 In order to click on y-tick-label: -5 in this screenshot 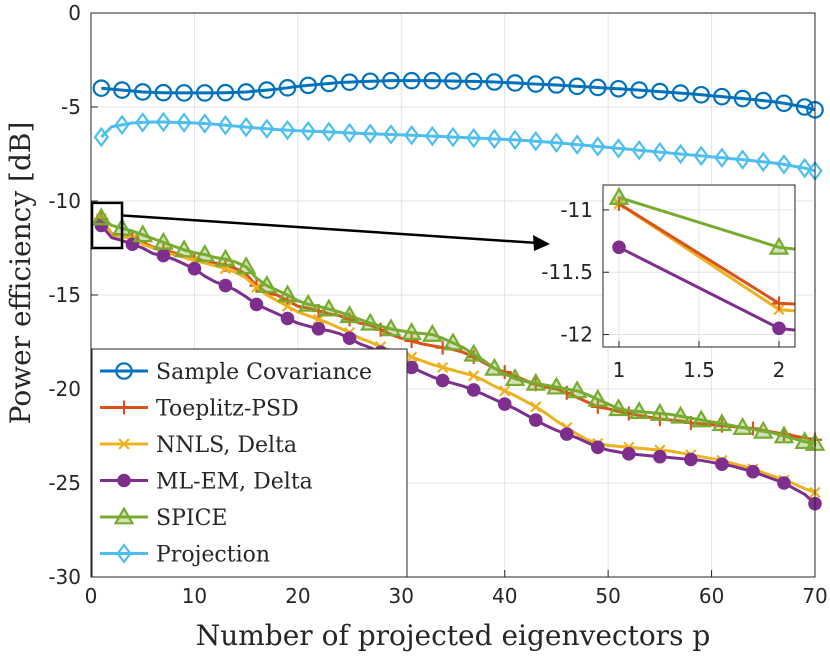, I will do `click(71, 107)`.